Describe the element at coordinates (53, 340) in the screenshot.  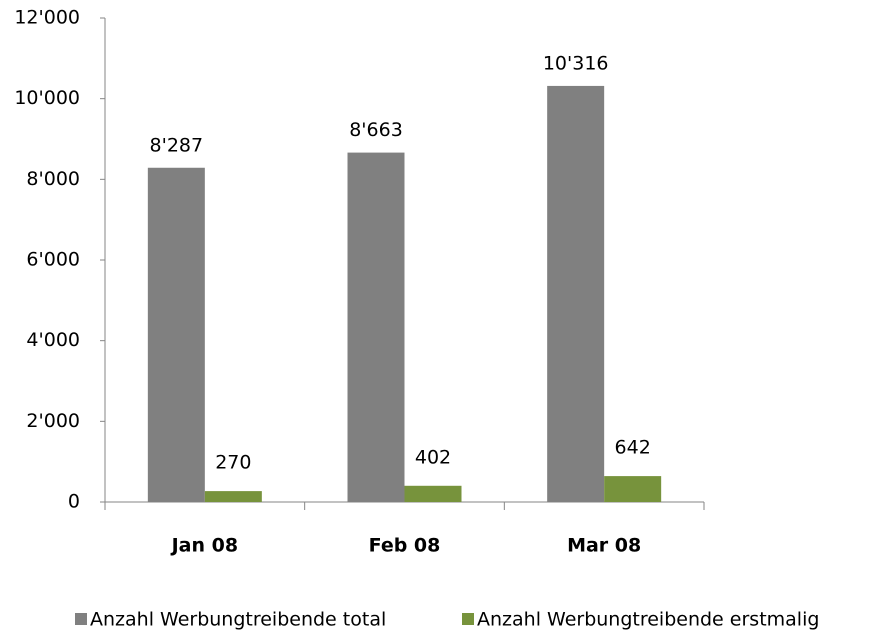
I see `y-tick-label: 4'000` at that location.